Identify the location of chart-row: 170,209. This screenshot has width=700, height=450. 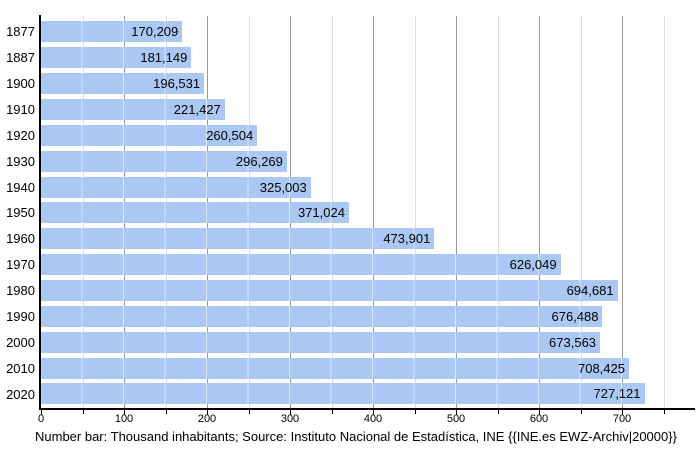
(368, 32).